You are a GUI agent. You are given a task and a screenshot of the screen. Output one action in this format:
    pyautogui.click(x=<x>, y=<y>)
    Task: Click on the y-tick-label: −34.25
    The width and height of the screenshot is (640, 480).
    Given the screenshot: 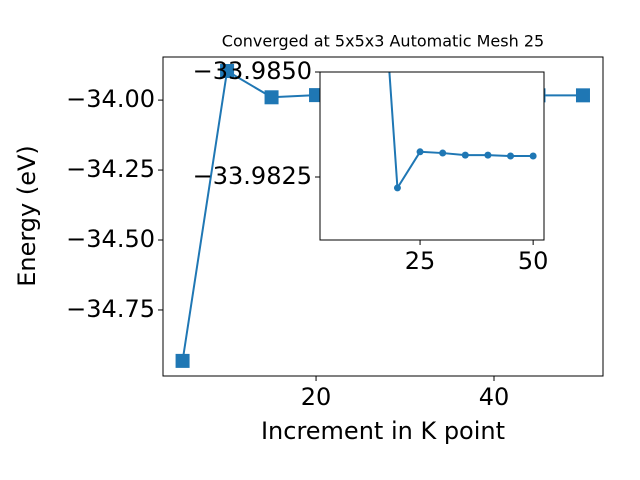 What is the action you would take?
    pyautogui.click(x=110, y=169)
    